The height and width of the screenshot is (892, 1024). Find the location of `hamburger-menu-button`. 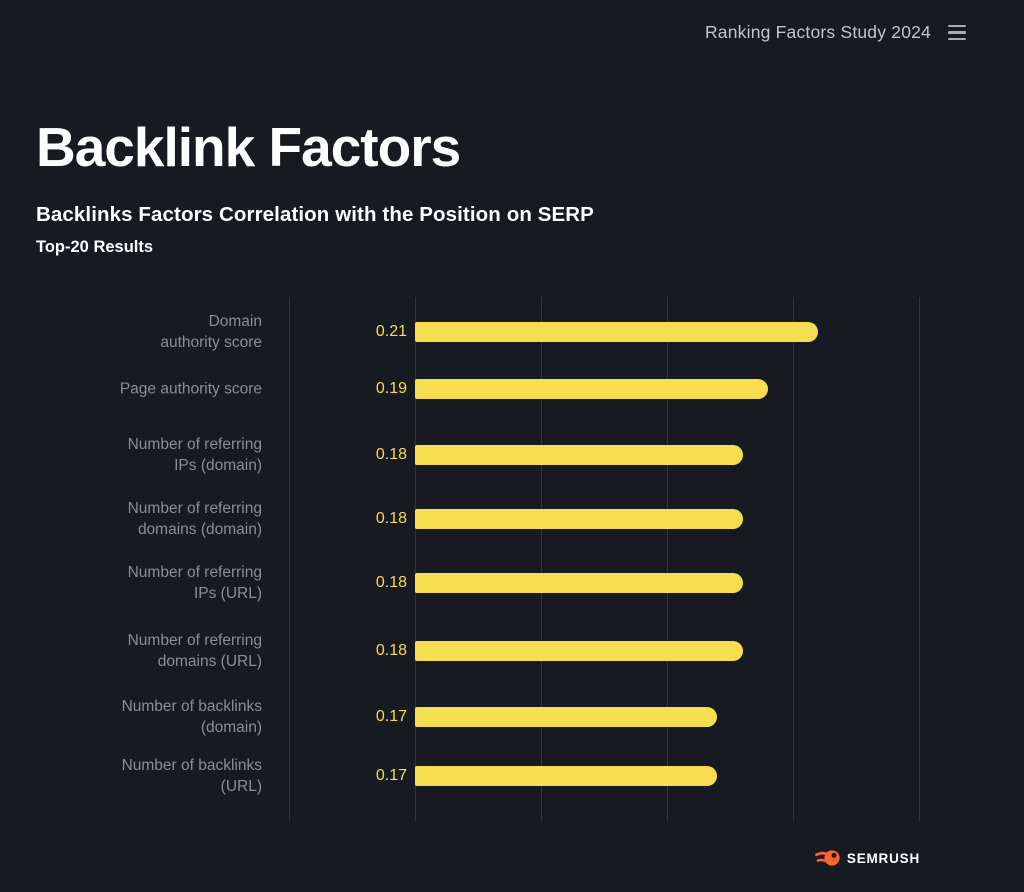

hamburger-menu-button is located at coordinates (957, 33).